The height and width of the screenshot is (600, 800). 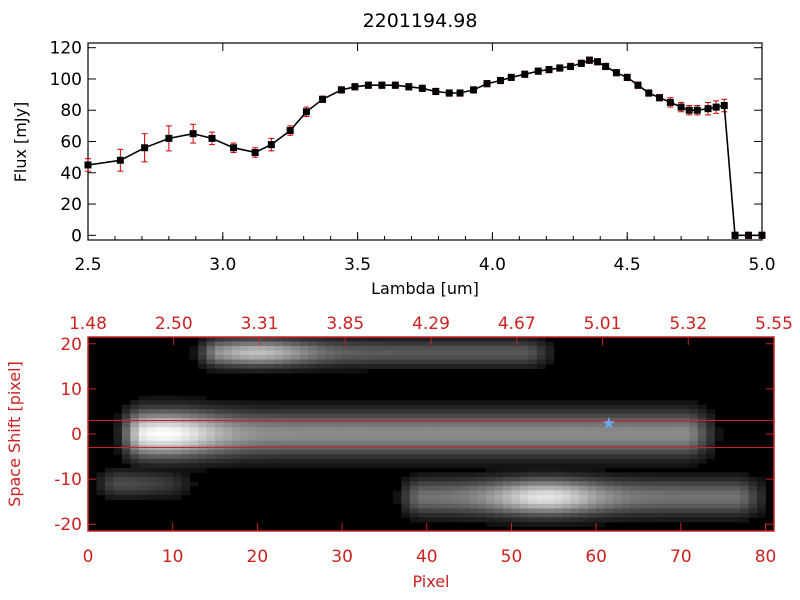 What do you see at coordinates (345, 324) in the screenshot?
I see `image-top-tick-label: 3.85` at bounding box center [345, 324].